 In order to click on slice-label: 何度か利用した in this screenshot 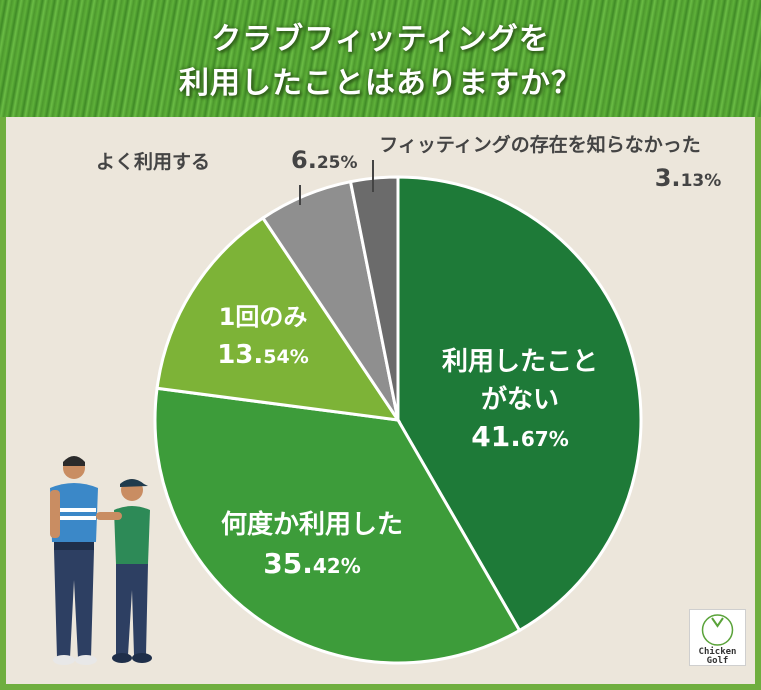, I will do `click(312, 524)`.